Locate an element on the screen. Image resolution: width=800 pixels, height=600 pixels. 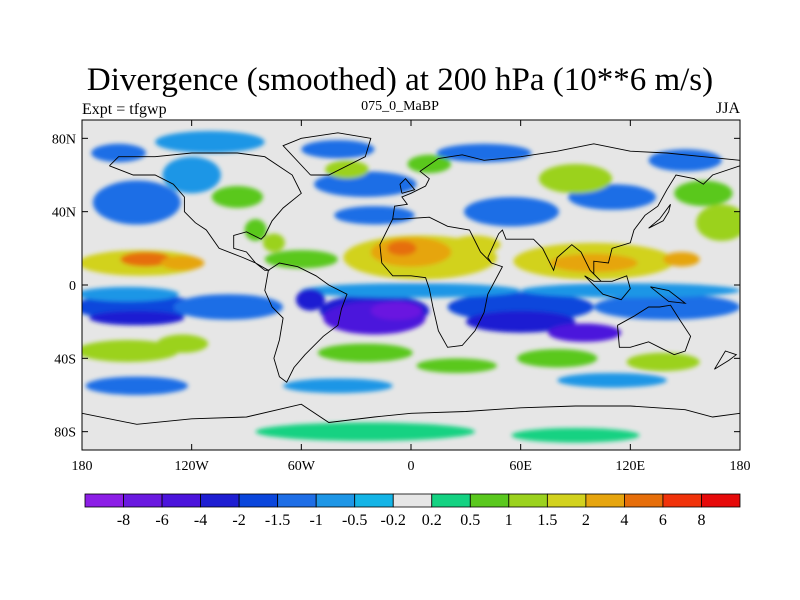
y-tick-label: 0 is located at coordinates (72, 286).